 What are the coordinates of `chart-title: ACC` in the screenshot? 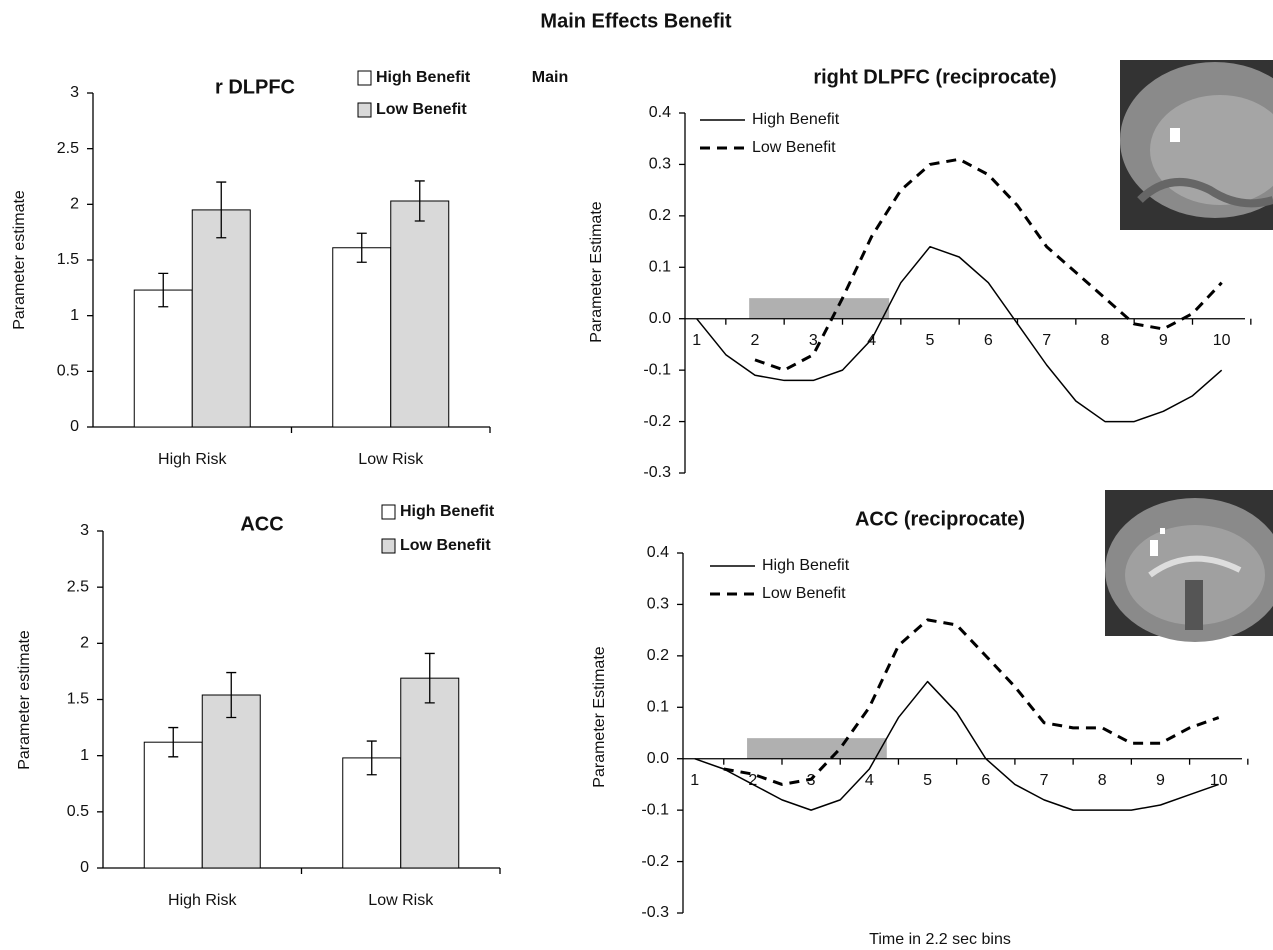 It's located at (261, 524).